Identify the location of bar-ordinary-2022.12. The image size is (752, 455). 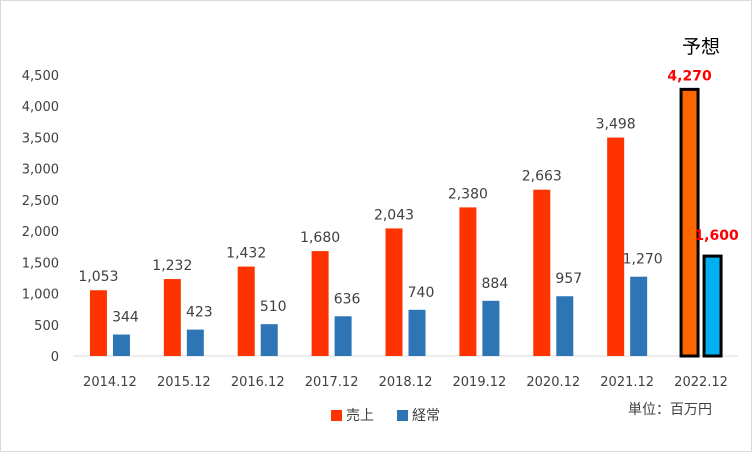
(712, 306).